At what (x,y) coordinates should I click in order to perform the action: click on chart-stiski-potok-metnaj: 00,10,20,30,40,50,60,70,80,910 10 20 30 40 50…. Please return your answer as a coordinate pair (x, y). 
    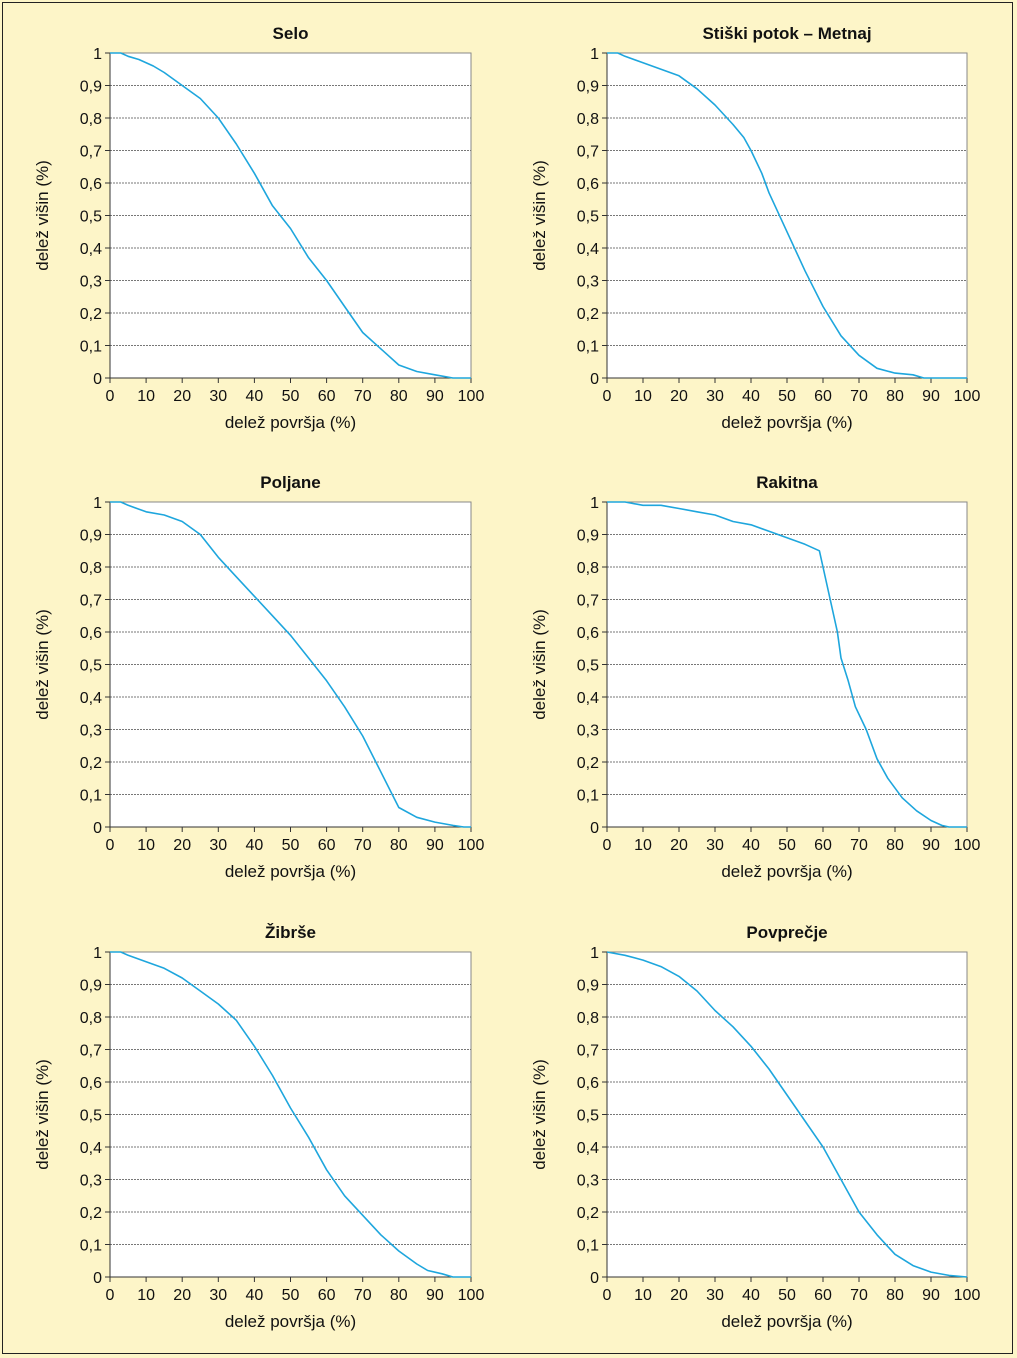
    Looking at the image, I should click on (755, 228).